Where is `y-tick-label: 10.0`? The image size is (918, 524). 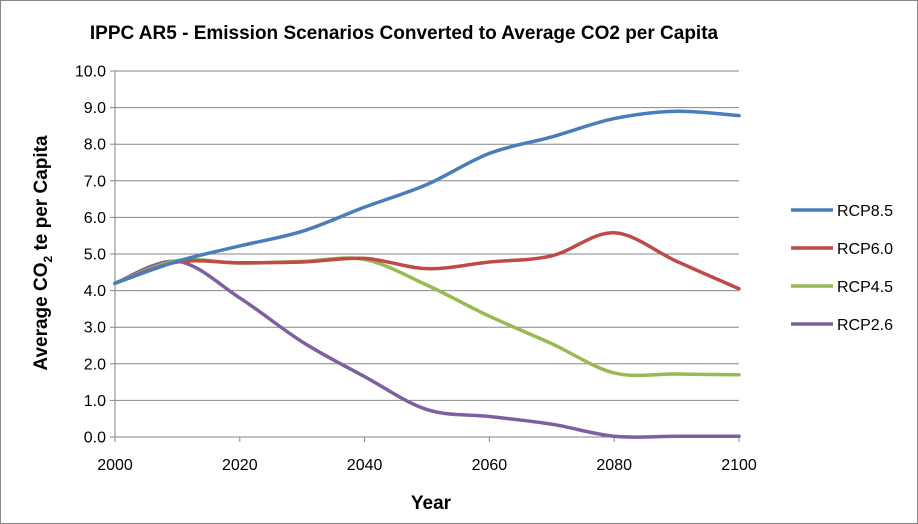 y-tick-label: 10.0 is located at coordinates (90, 72).